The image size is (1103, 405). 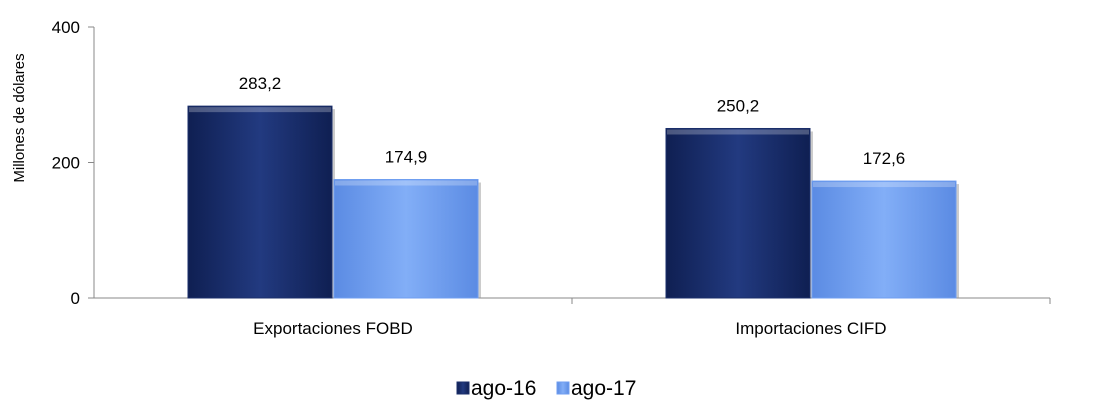 What do you see at coordinates (546, 388) in the screenshot?
I see `legend: ago-16 ago-17` at bounding box center [546, 388].